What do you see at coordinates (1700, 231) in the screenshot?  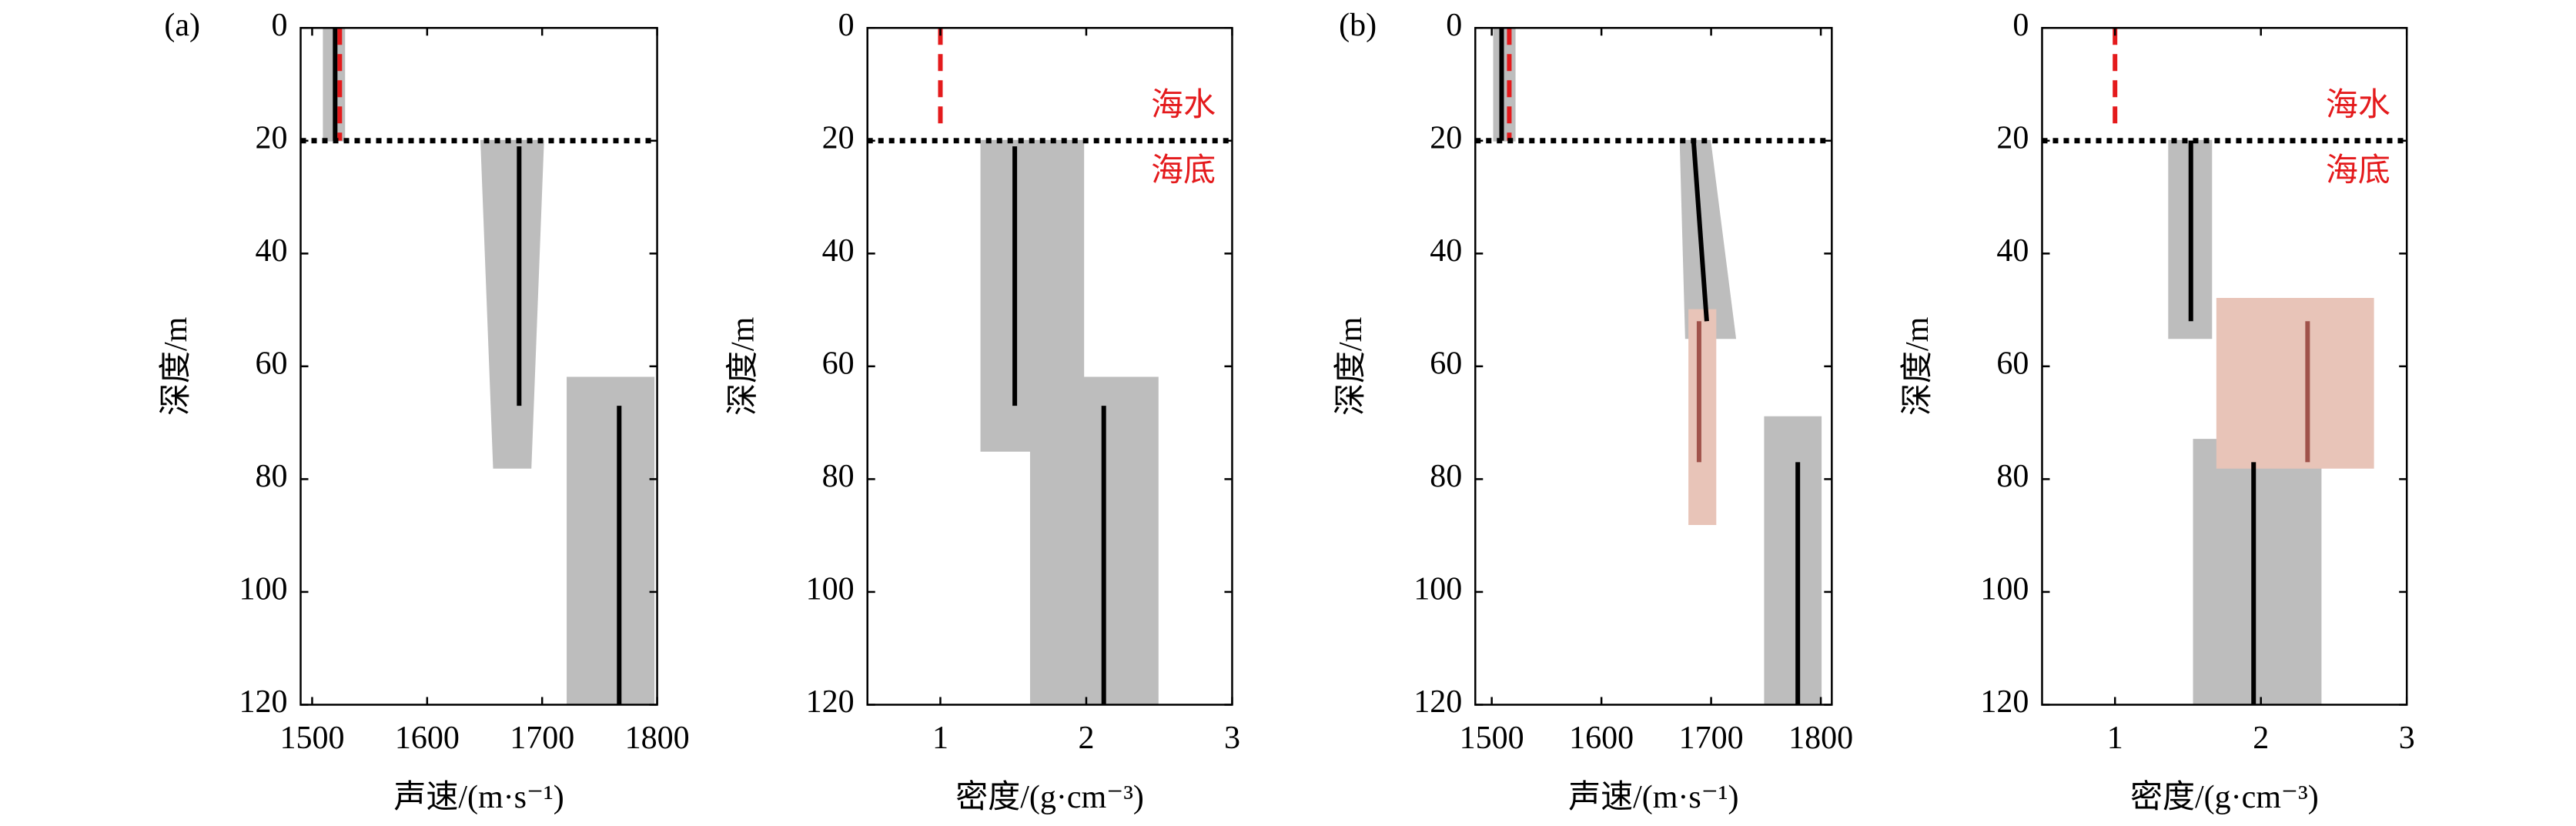 I see `profile-line` at bounding box center [1700, 231].